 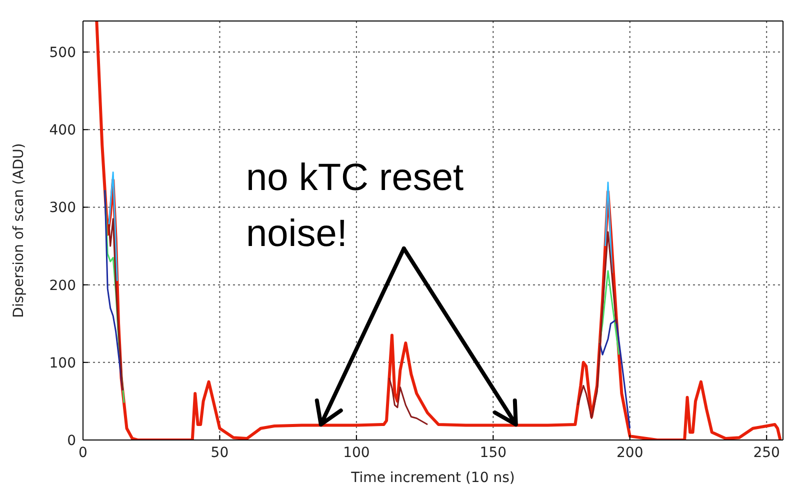 I want to click on x-tick-label: 100, so click(x=356, y=452).